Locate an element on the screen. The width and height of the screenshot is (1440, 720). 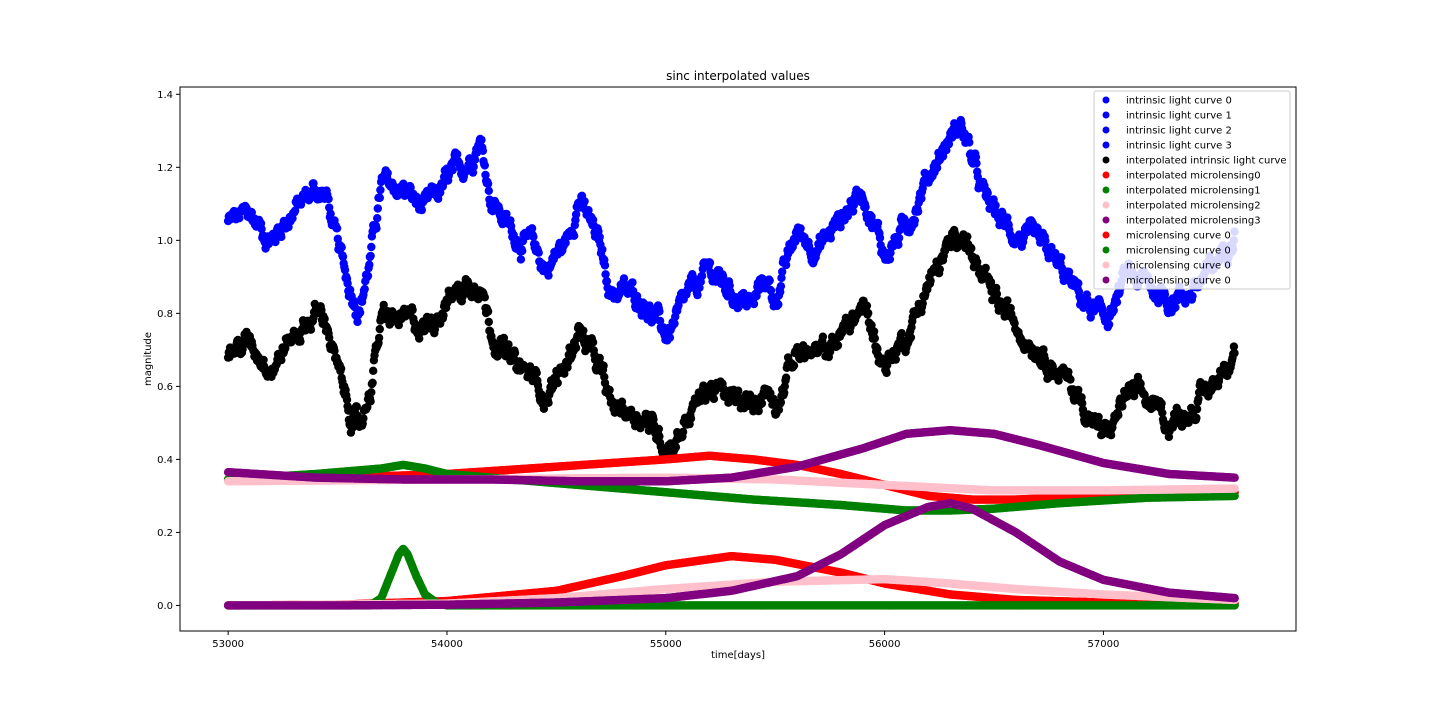
chart-title: sinc interpolated values is located at coordinates (738, 76).